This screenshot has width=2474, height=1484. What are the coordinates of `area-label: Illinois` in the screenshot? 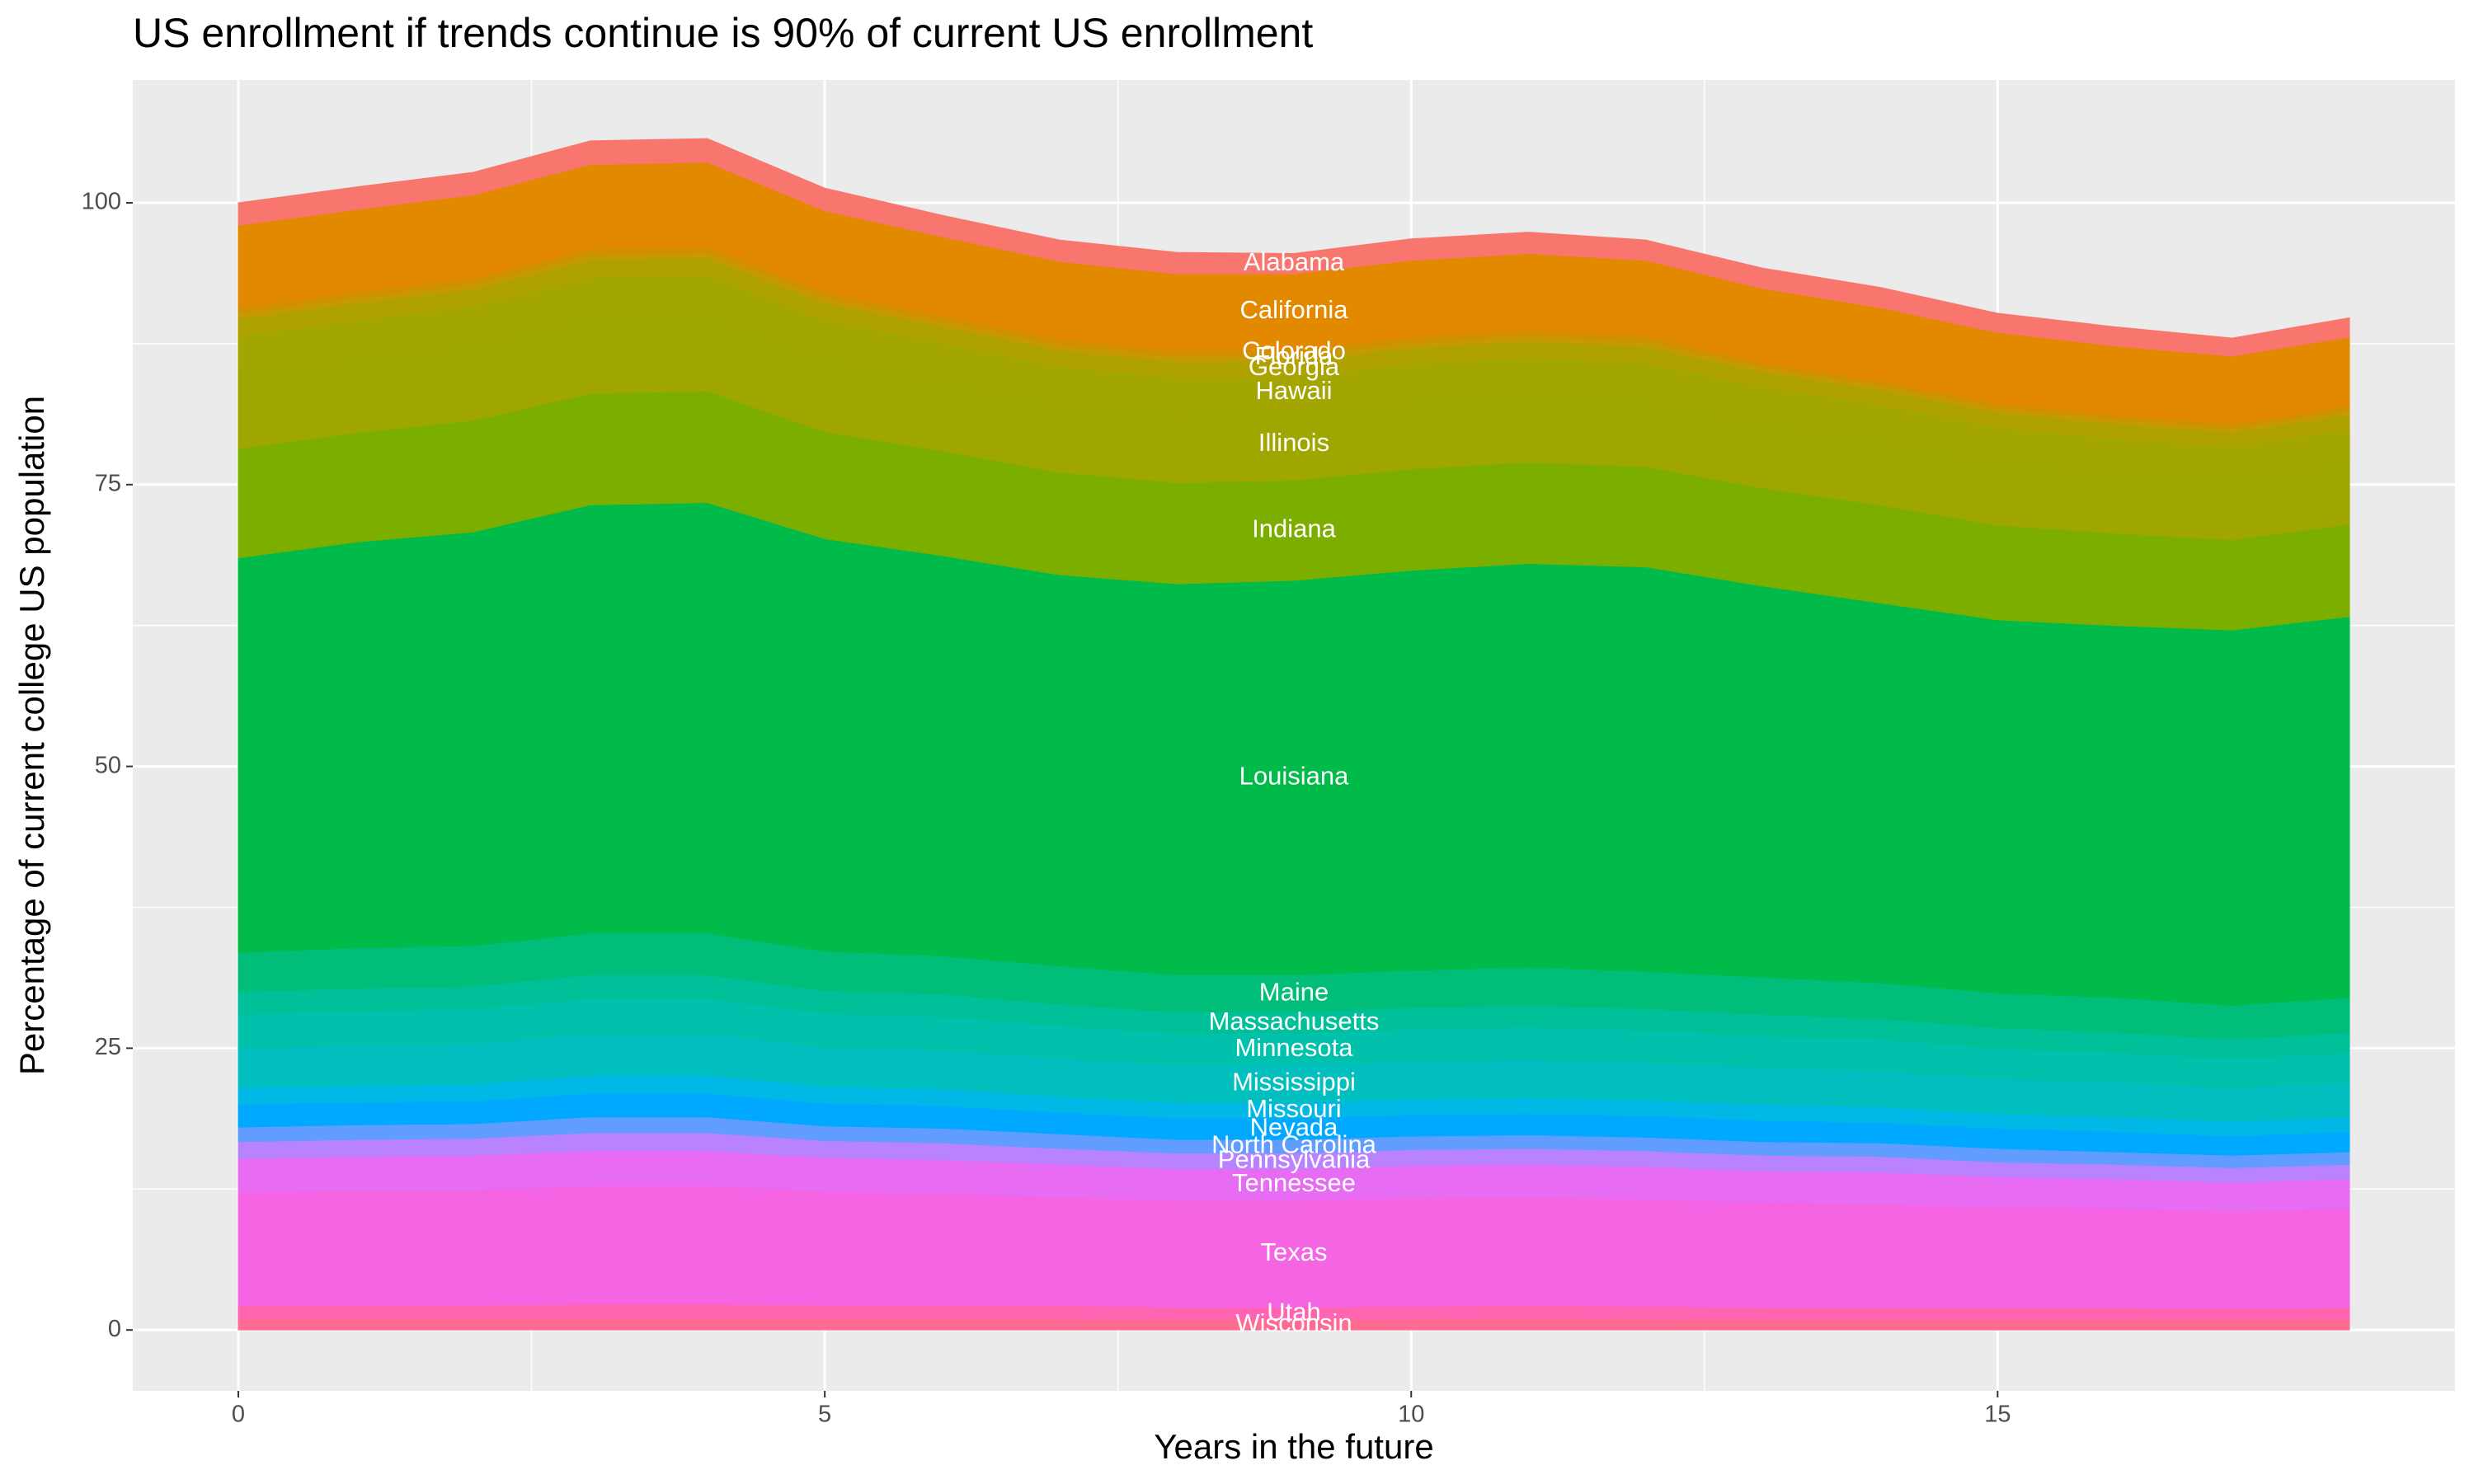 It's located at (1293, 442).